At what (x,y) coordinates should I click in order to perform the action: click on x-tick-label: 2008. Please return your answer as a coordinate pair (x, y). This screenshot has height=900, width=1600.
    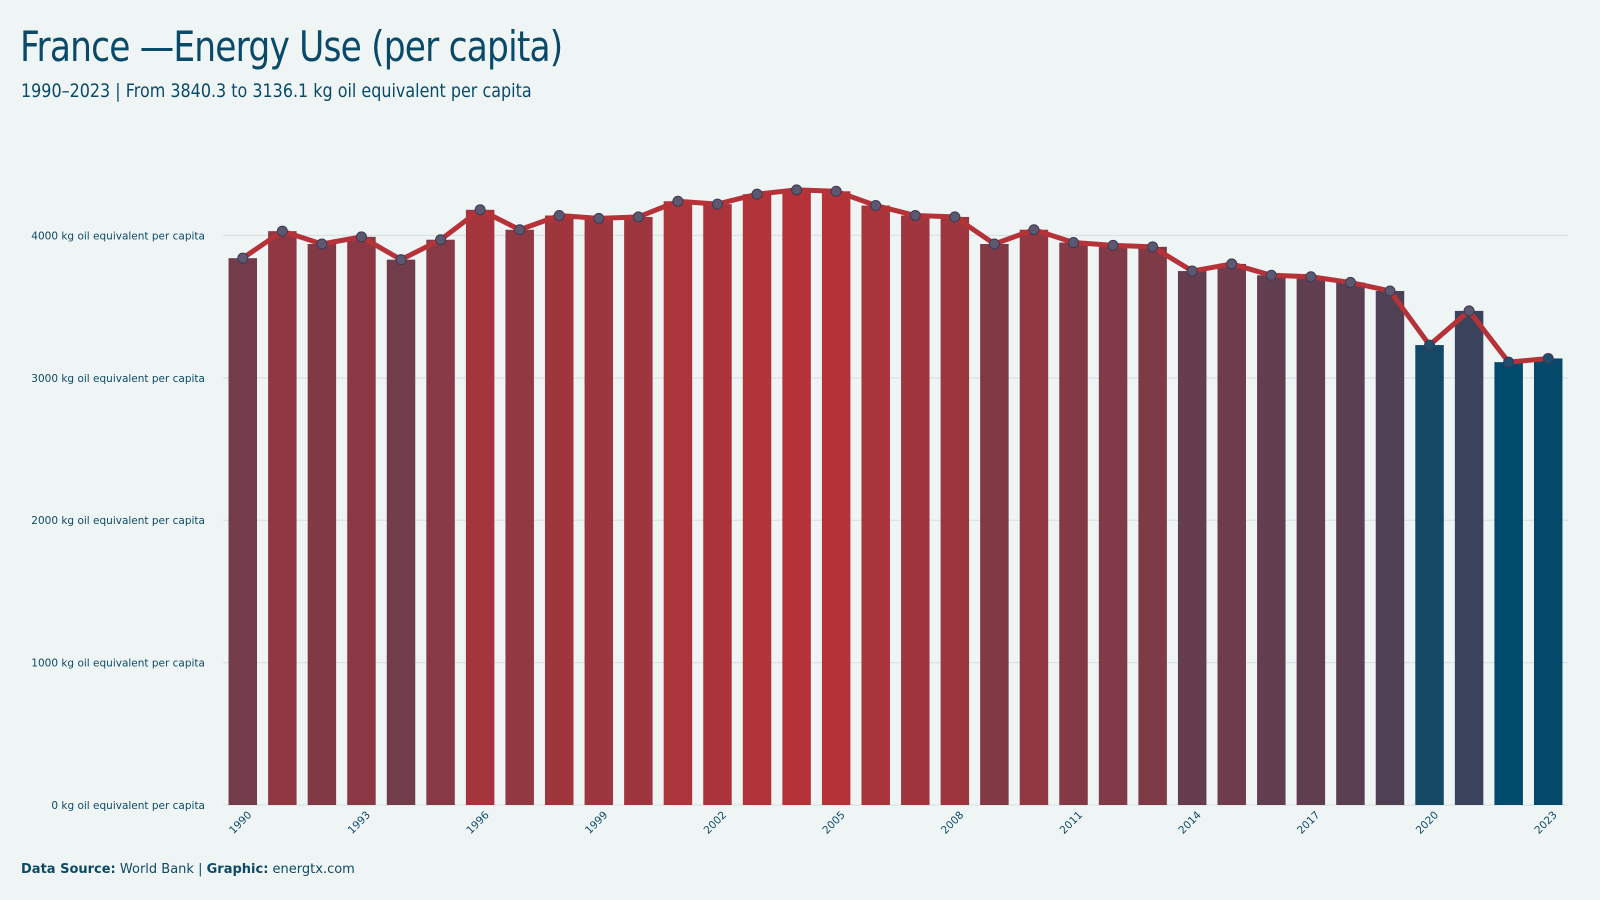
    Looking at the image, I should click on (952, 822).